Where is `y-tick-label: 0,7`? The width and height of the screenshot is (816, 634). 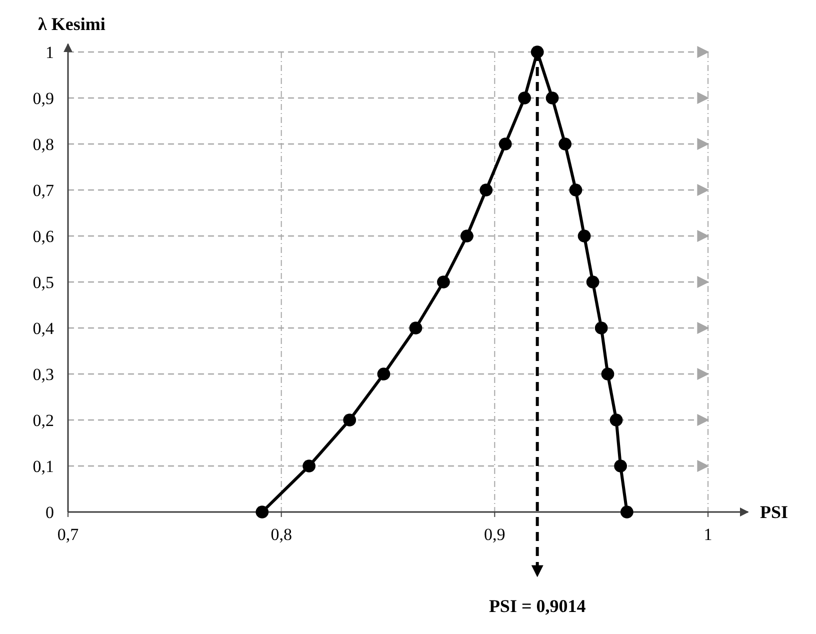
y-tick-label: 0,7 is located at coordinates (43, 190).